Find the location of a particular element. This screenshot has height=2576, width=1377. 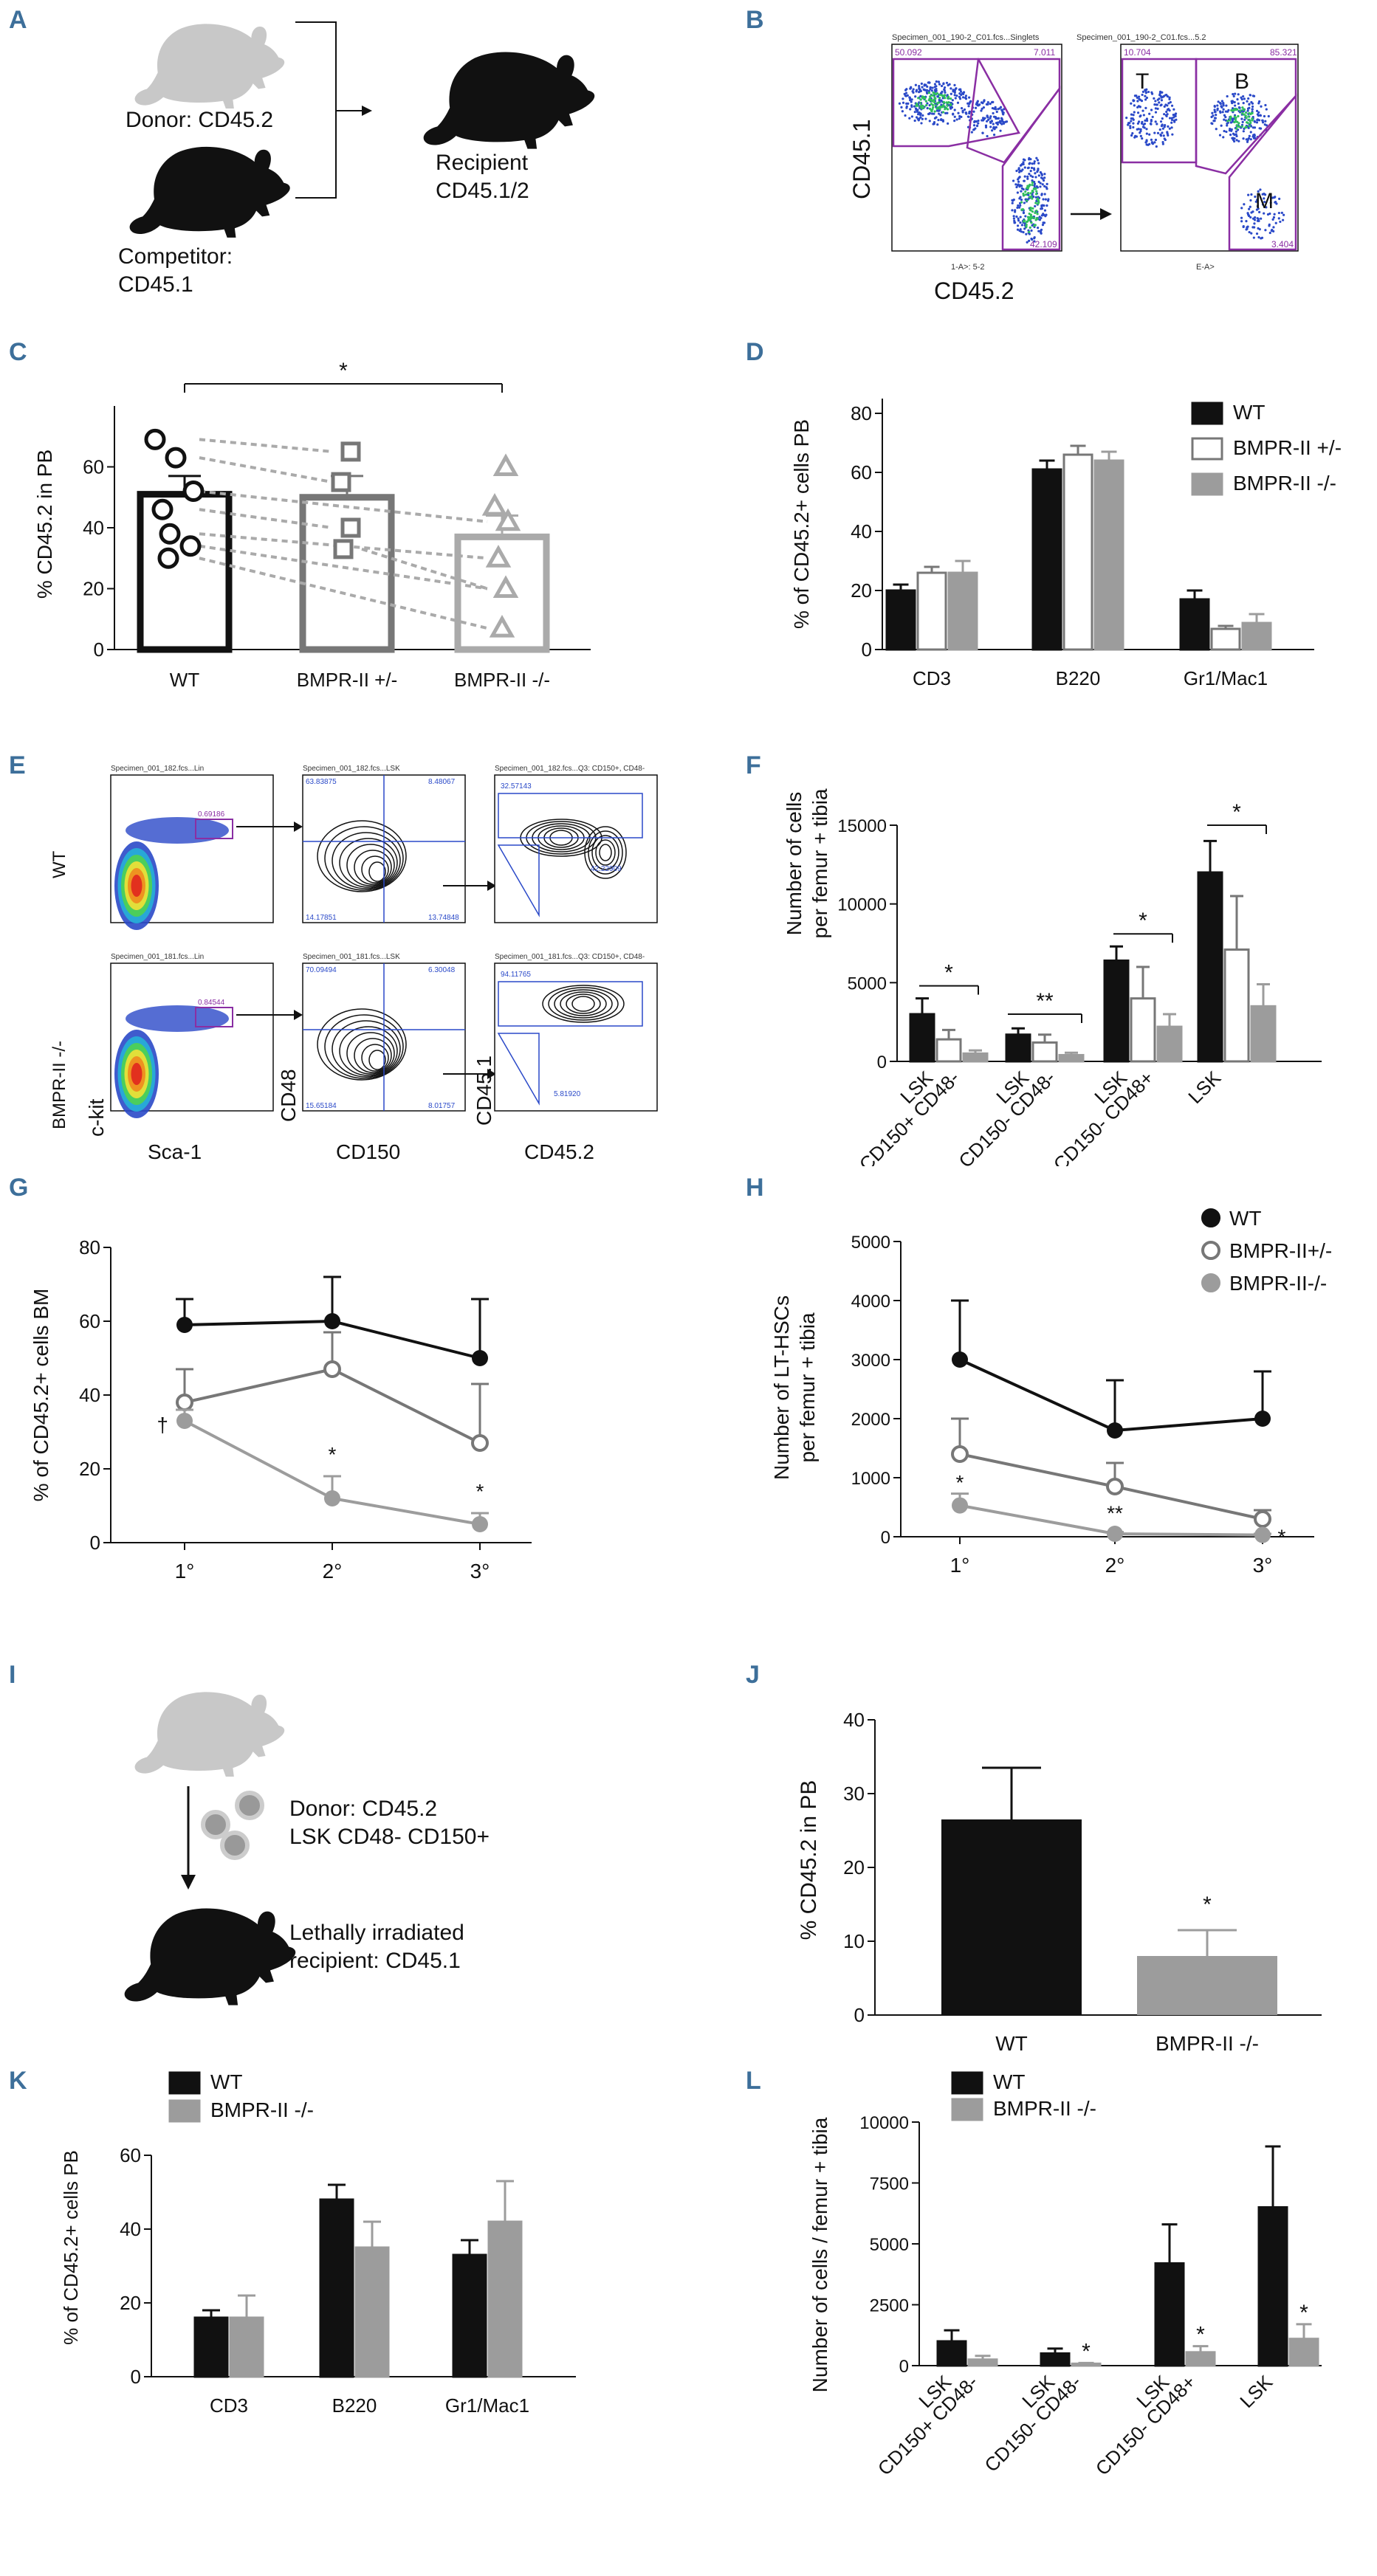

flow-e-val: 42.22909 is located at coordinates (606, 869).